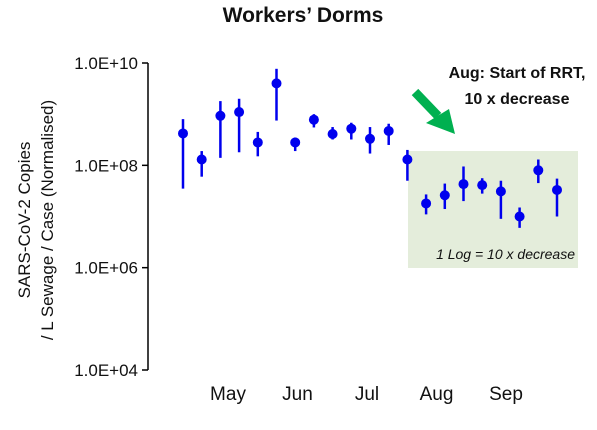  What do you see at coordinates (106, 268) in the screenshot?
I see `y-tick-label: 1.0E+06` at bounding box center [106, 268].